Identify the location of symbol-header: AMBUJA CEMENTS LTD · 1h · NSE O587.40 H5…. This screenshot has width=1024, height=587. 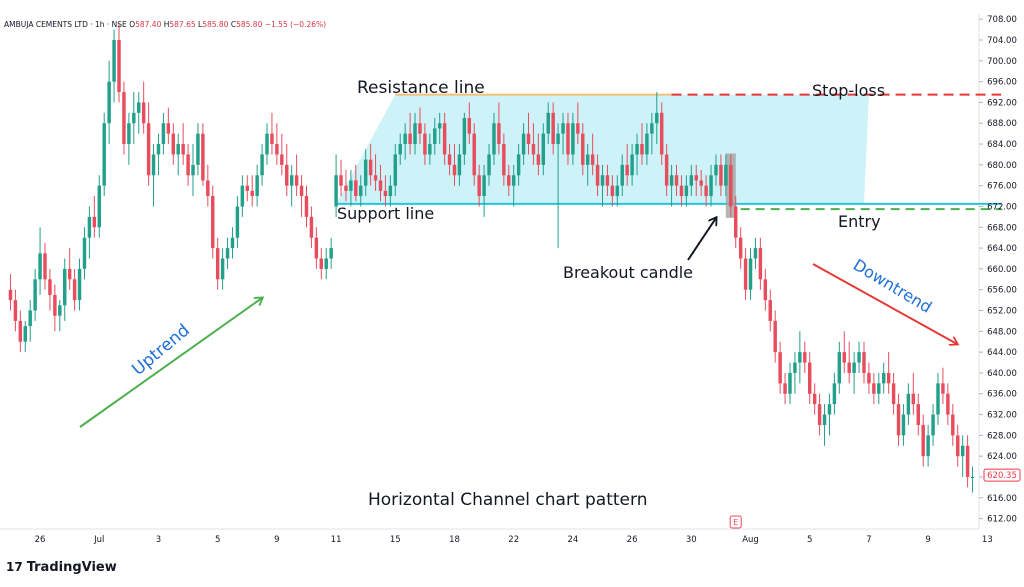
(165, 24).